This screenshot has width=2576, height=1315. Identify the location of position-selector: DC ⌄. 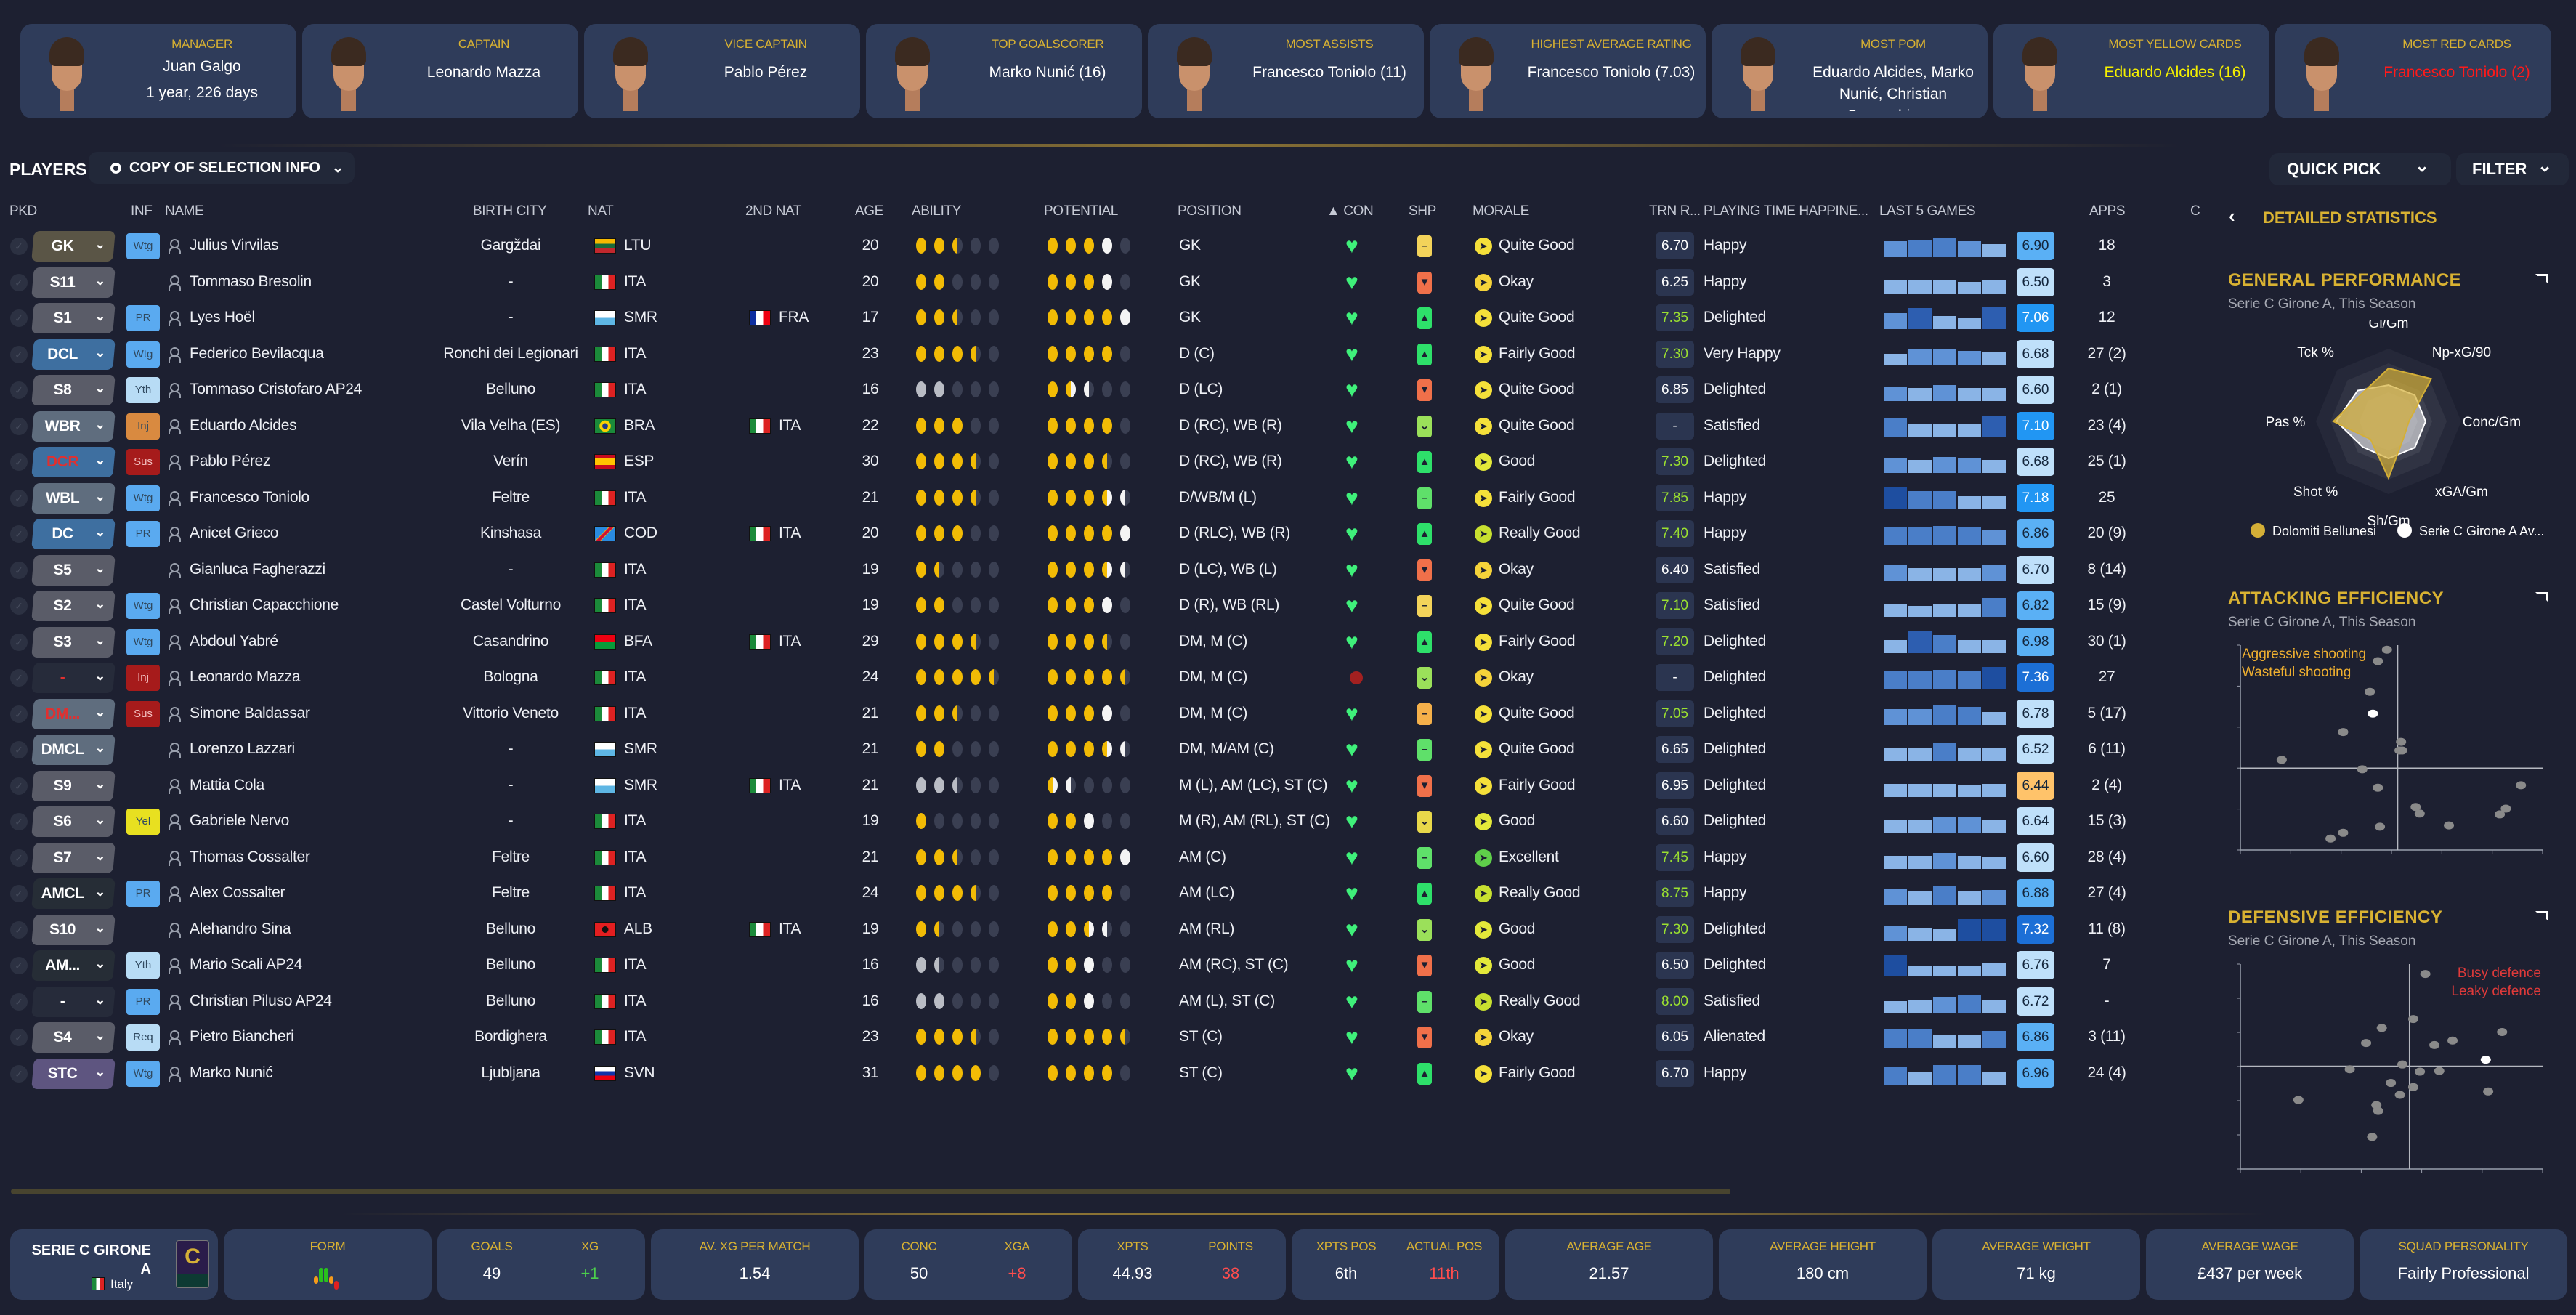
(73, 534).